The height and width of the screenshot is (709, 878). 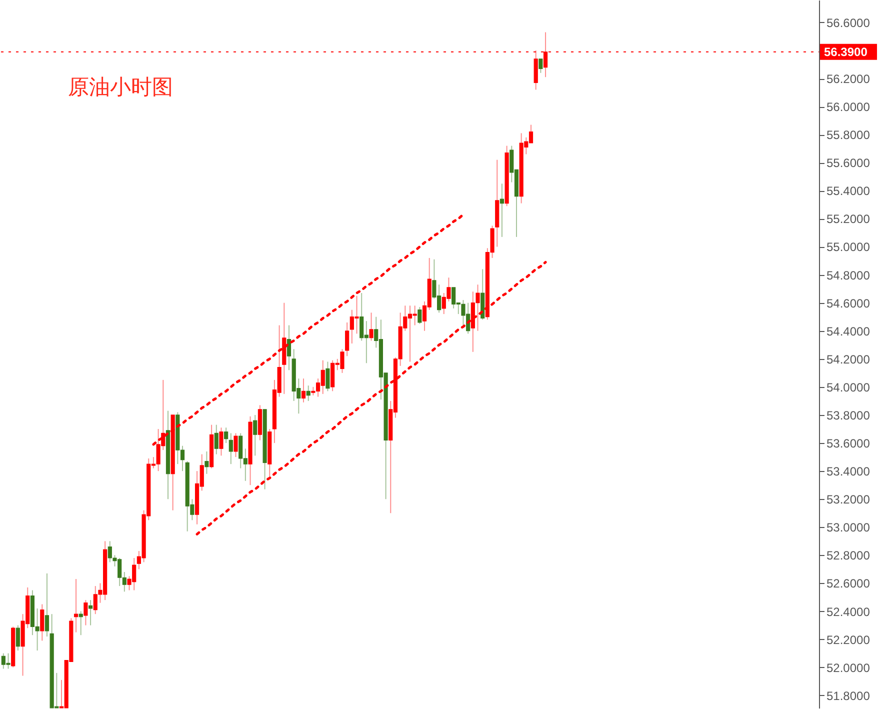 I want to click on y-tick-label: 53.6000, so click(x=848, y=443).